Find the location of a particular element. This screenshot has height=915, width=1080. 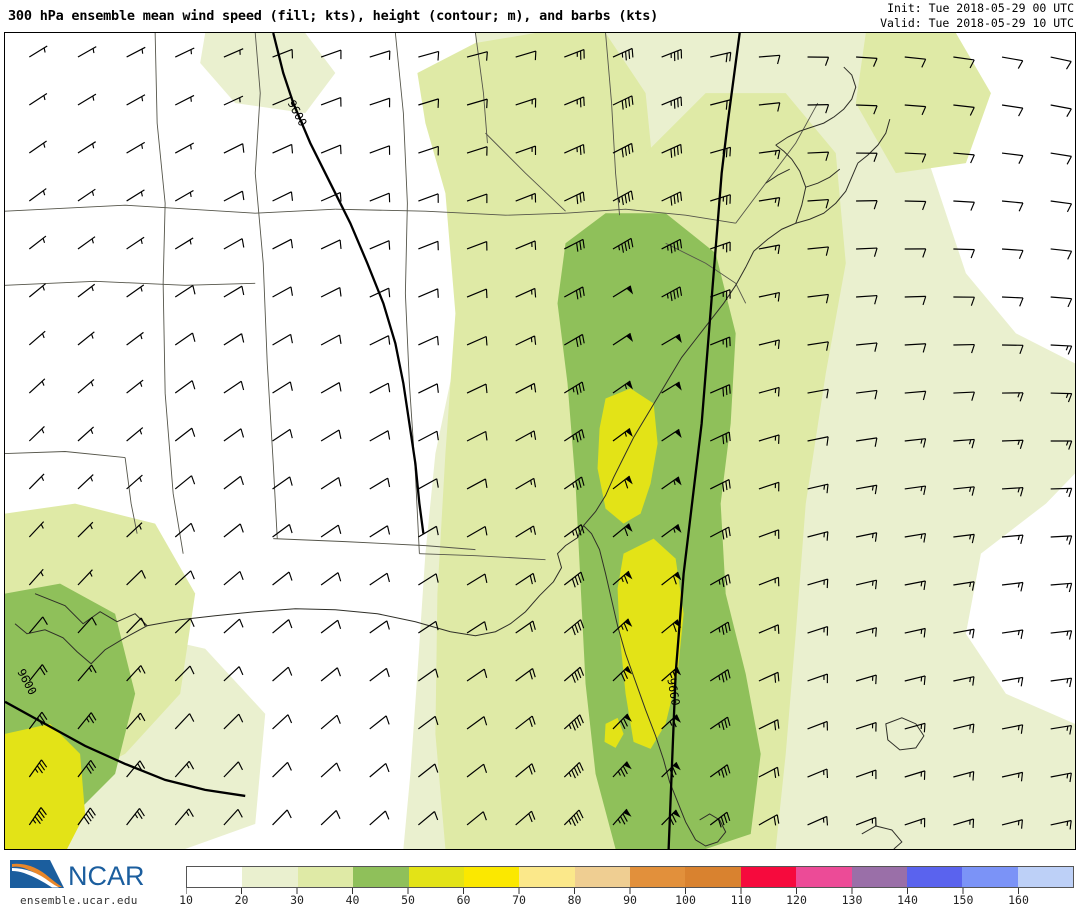

colorbar-labels: 10 20 30 40 50 60 70 80 90 100 110 120 130 140 150 160 is located at coordinates (626, 902).